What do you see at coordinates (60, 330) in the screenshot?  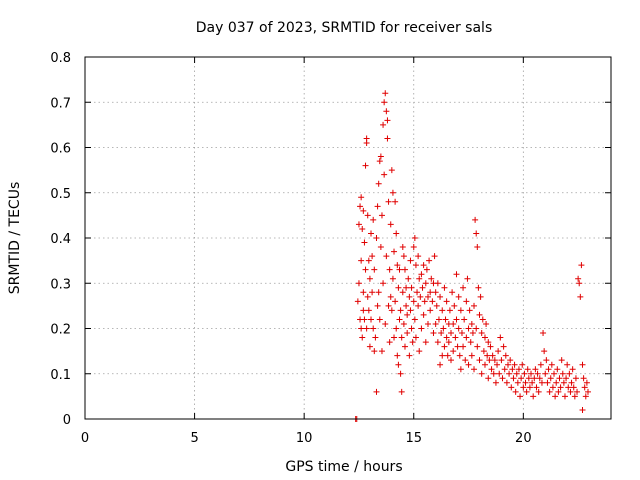 I see `y-tick-label: 0.2` at bounding box center [60, 330].